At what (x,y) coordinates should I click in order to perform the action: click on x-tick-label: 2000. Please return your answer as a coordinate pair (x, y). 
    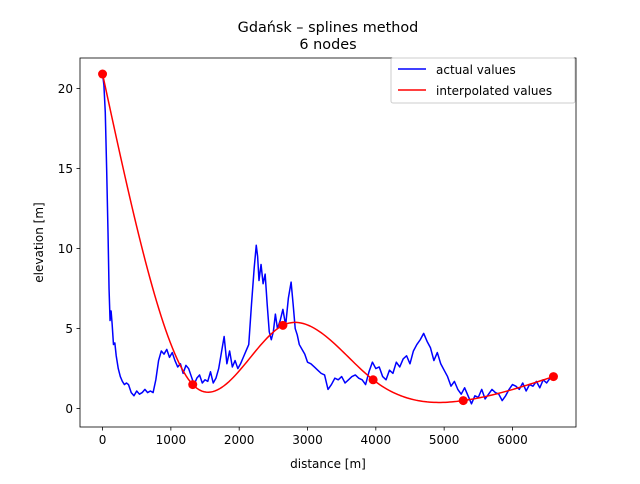
    Looking at the image, I should click on (239, 440).